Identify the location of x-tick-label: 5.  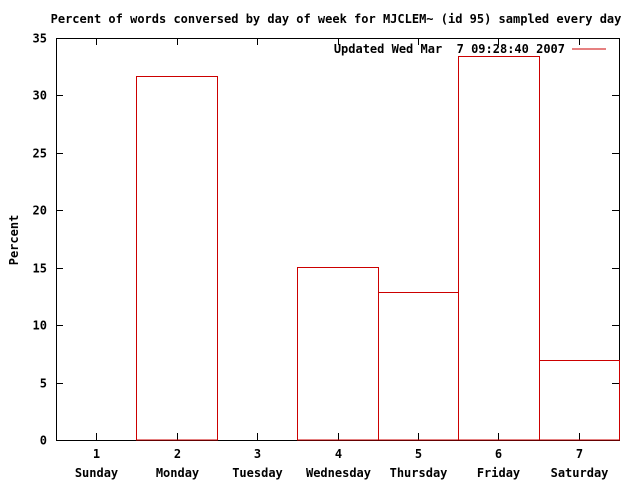
(418, 454).